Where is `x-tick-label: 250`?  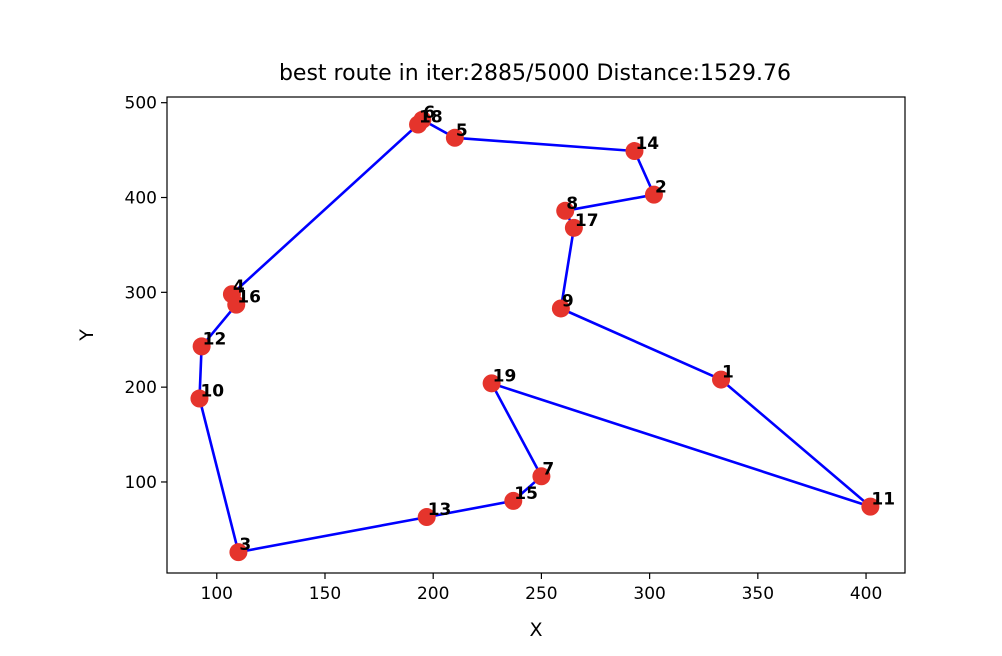 x-tick-label: 250 is located at coordinates (541, 594).